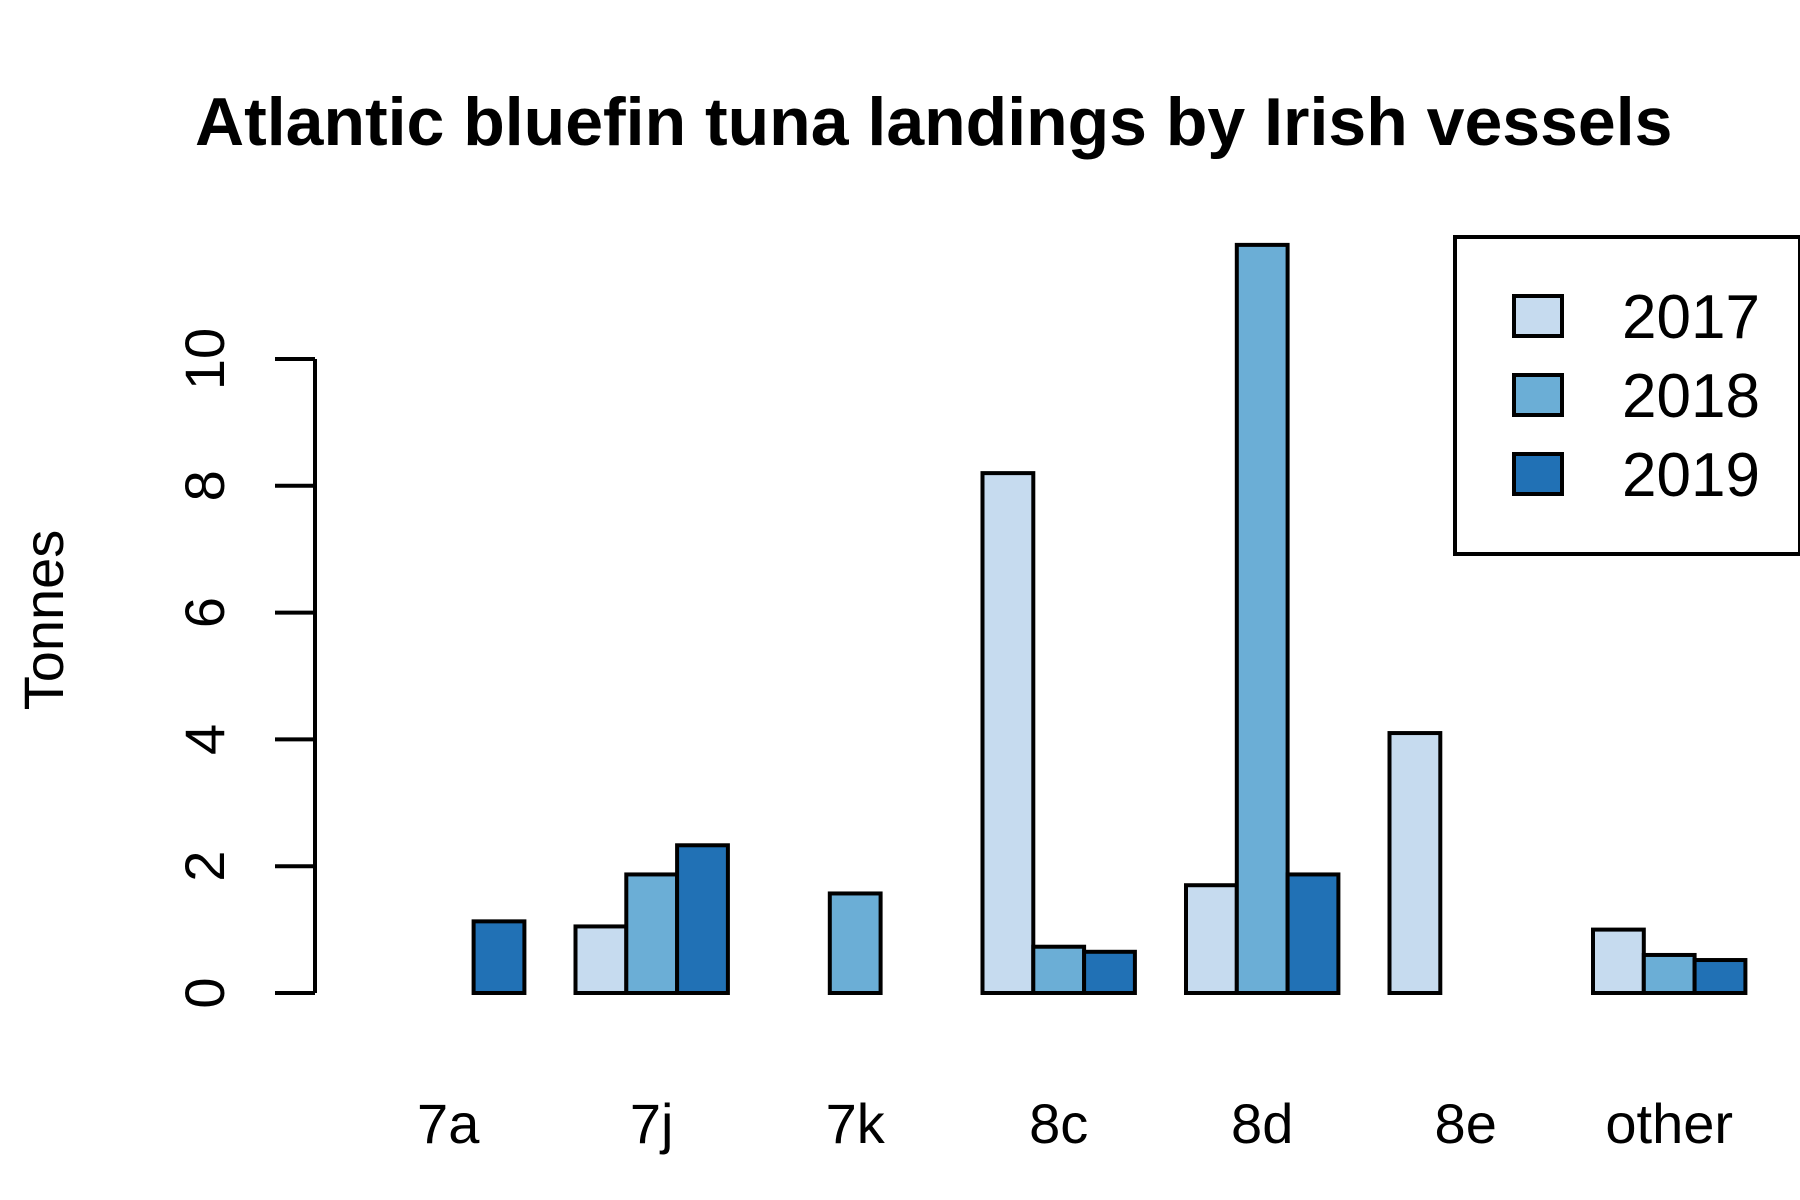  Describe the element at coordinates (1538, 395) in the screenshot. I see `legend-swatch-2018` at that location.